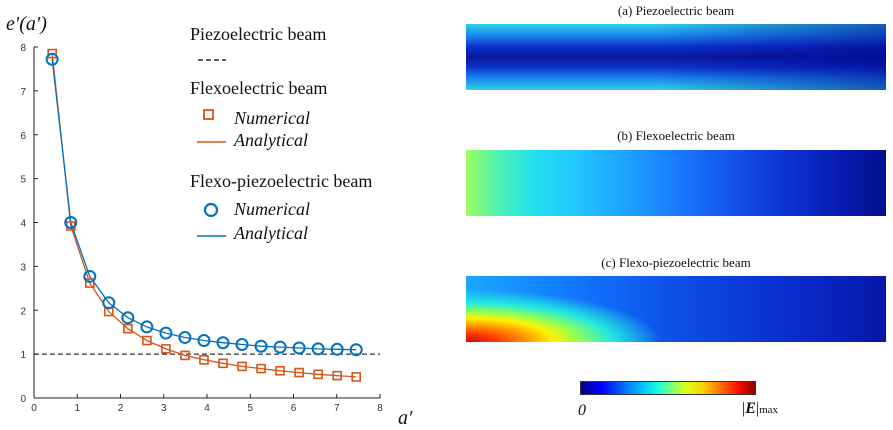 This screenshot has width=893, height=430. What do you see at coordinates (676, 57) in the screenshot?
I see `panel-a-field-map` at bounding box center [676, 57].